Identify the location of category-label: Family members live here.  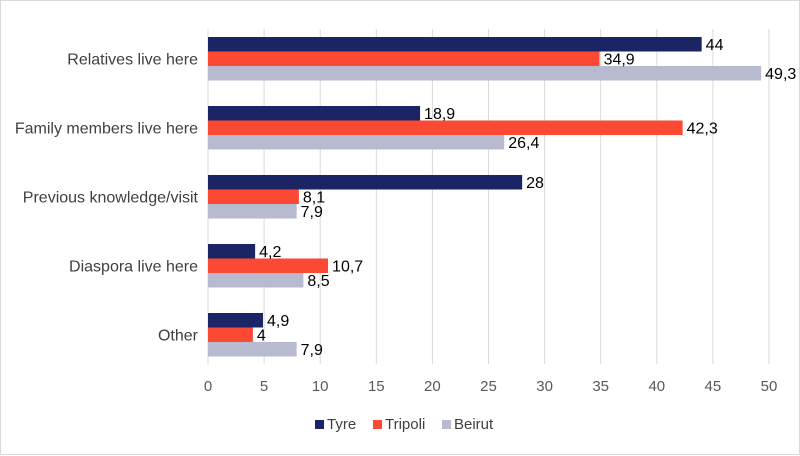
(106, 128).